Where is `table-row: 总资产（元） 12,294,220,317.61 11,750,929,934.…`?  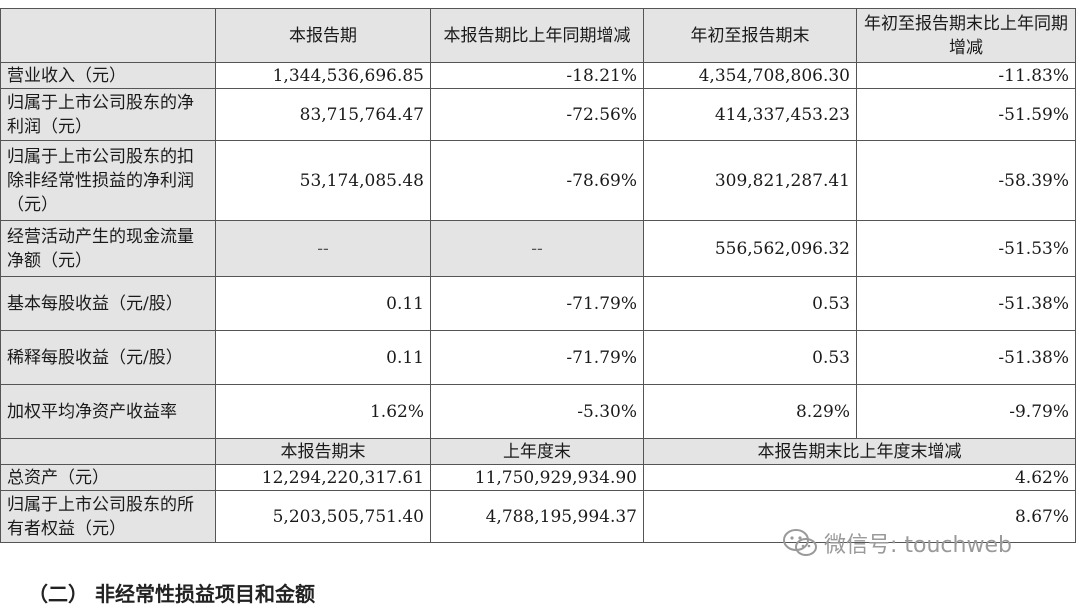 table-row: 总资产（元） 12,294,220,317.61 11,750,929,934.… is located at coordinates (538, 477).